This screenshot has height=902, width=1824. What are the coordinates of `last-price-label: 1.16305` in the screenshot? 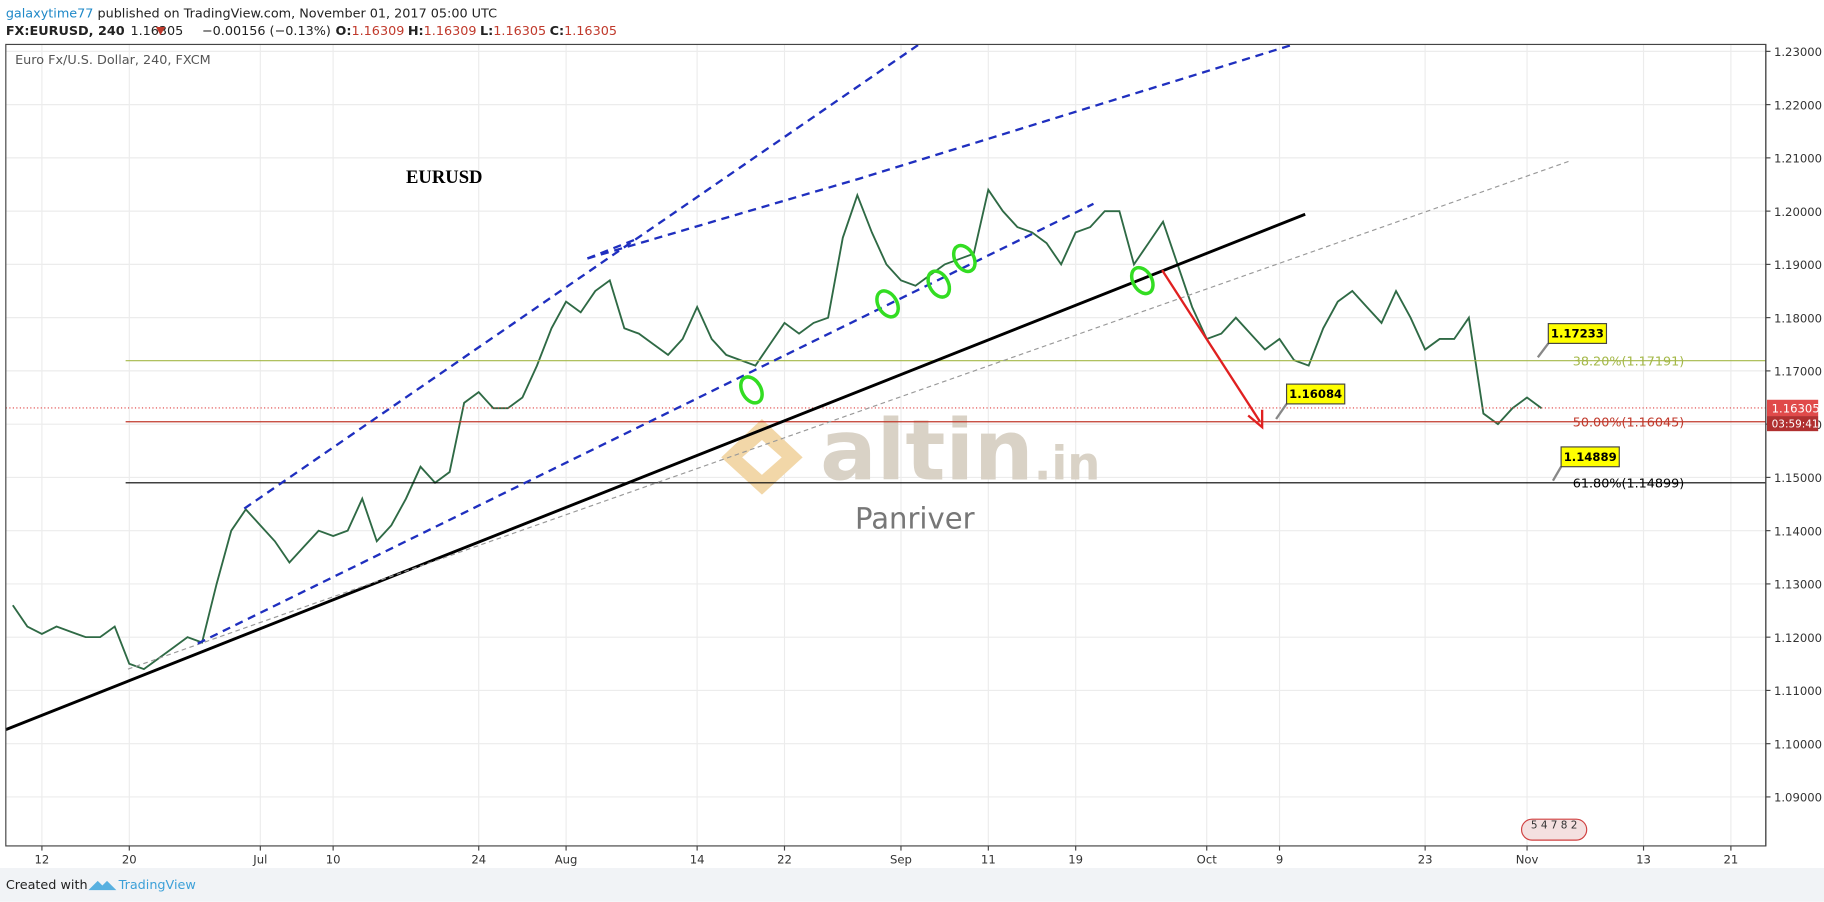 It's located at (1796, 409).